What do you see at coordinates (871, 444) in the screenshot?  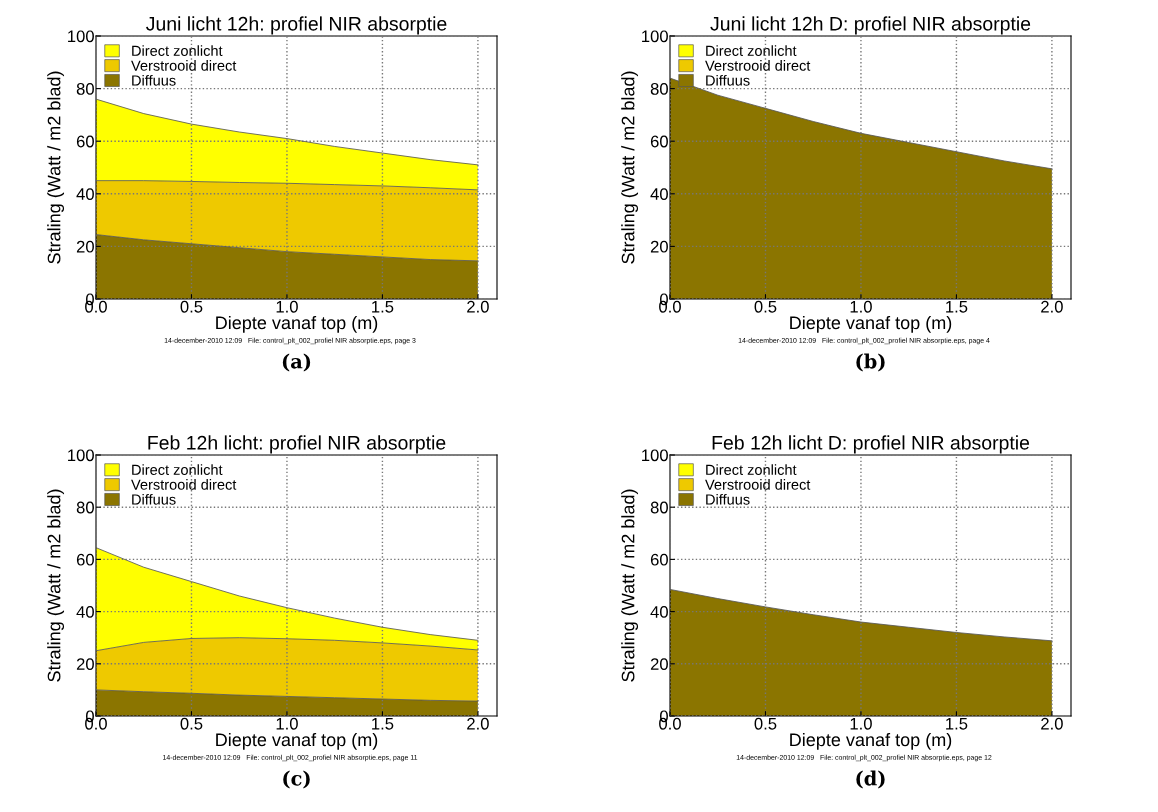 I see `chart-title: Feb 12h licht D: profiel NIR absorptie` at bounding box center [871, 444].